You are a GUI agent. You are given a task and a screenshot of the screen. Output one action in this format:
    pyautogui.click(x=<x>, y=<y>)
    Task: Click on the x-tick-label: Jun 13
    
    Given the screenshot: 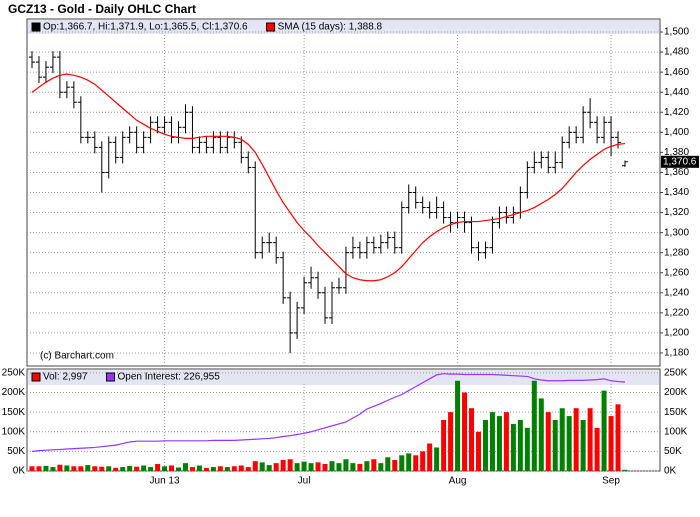 What is the action you would take?
    pyautogui.click(x=165, y=481)
    